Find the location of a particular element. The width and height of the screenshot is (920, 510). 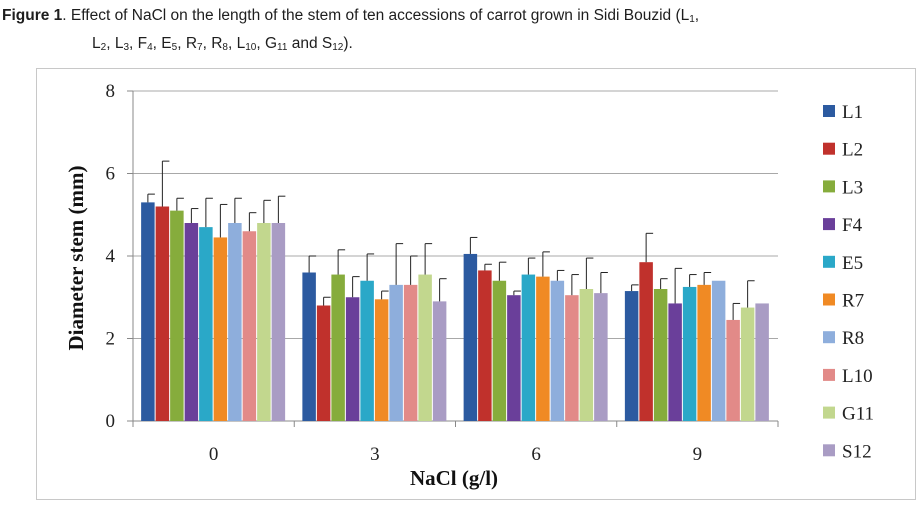

legend-label-E5: E5 is located at coordinates (852, 263).